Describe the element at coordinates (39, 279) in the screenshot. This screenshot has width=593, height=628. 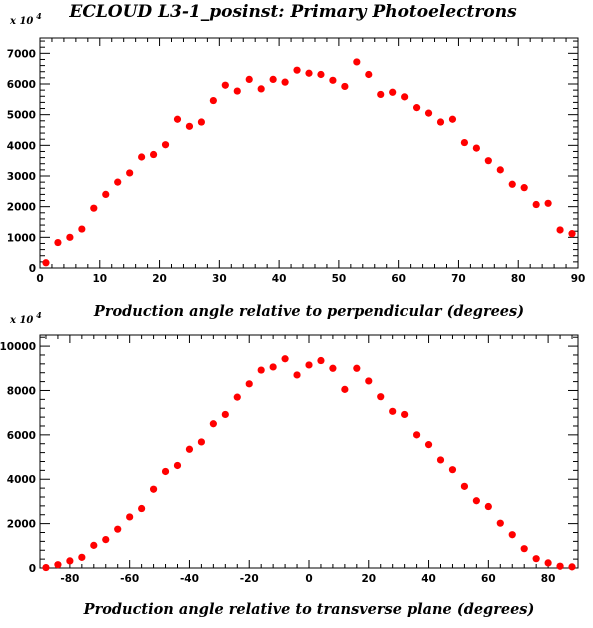
I see `top-x-tick-label: 0` at that location.